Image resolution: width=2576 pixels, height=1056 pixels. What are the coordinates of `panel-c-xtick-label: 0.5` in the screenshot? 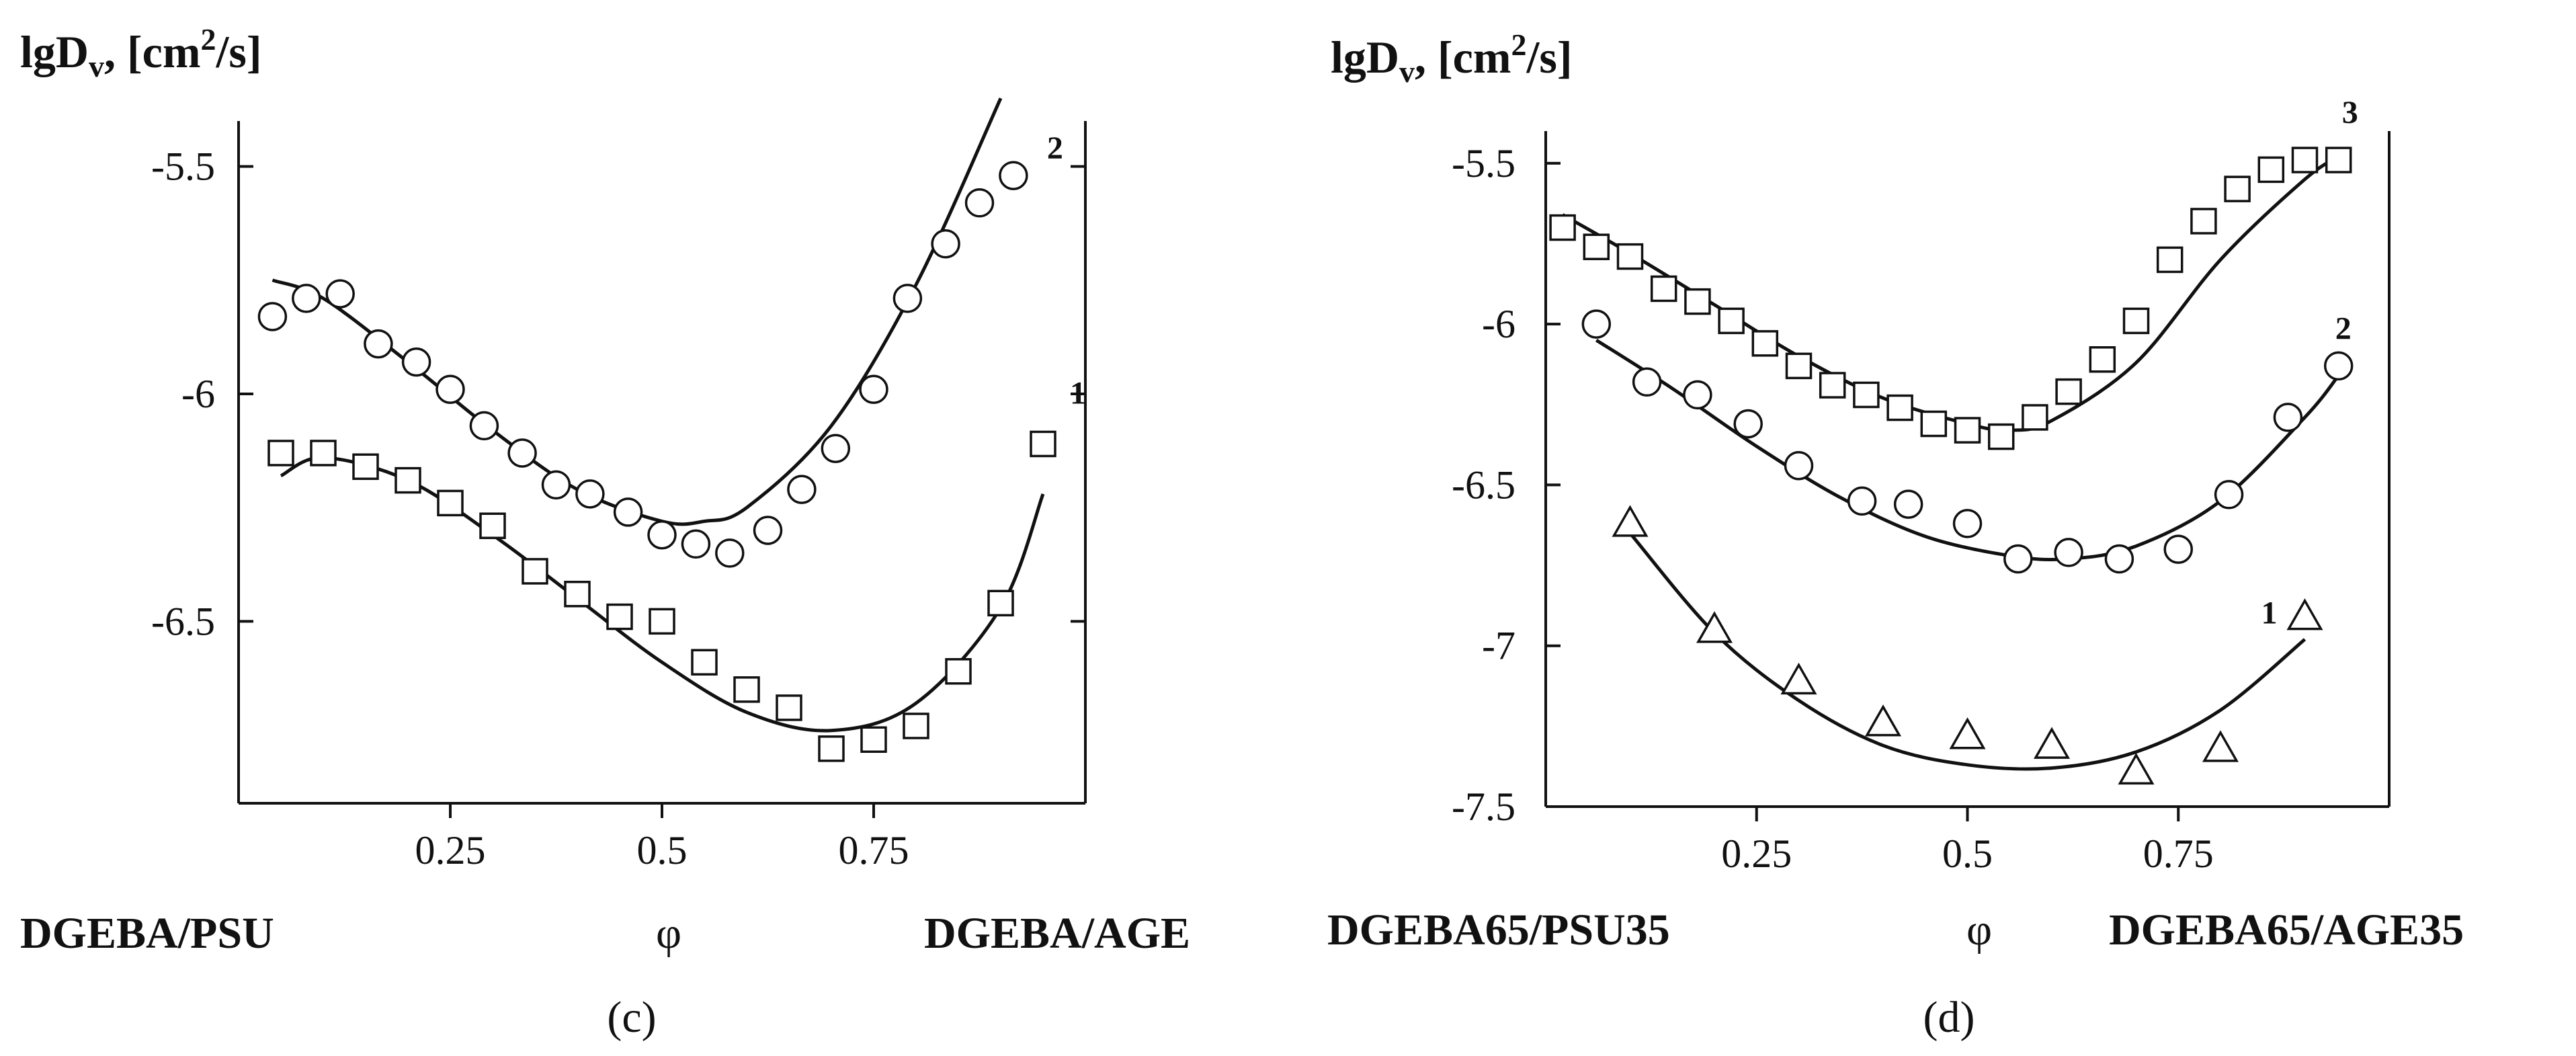 It's located at (662, 850).